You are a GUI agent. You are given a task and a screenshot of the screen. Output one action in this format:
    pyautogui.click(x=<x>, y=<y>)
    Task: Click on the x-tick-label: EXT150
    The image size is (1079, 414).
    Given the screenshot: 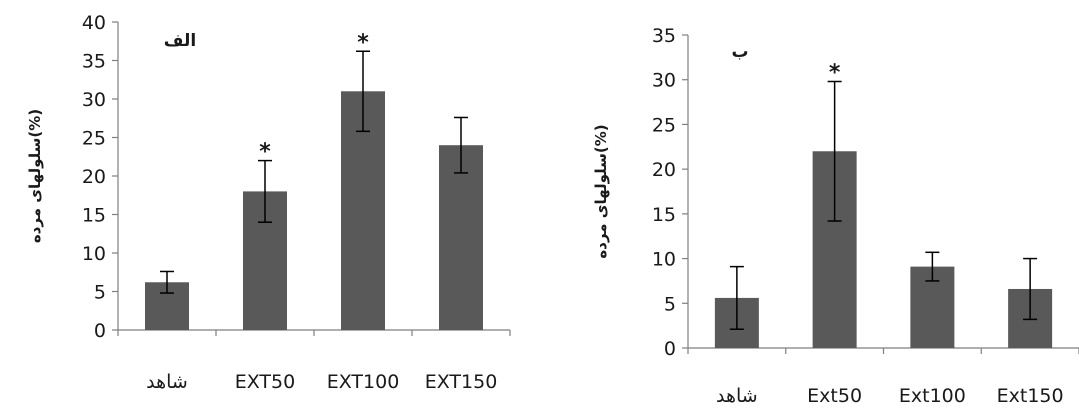 What is the action you would take?
    pyautogui.click(x=461, y=382)
    